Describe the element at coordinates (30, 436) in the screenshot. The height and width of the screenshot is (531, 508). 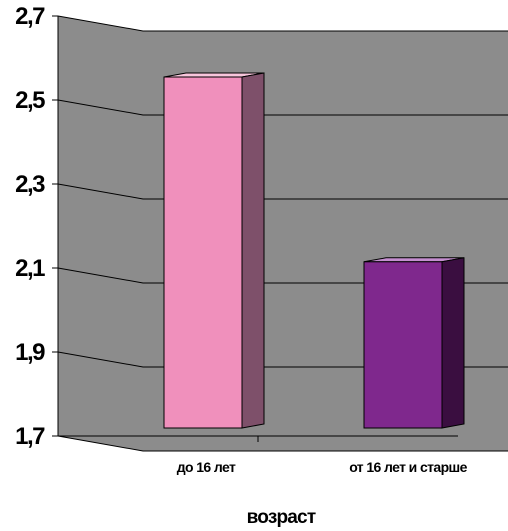
I see `y-tick-label: 1,7` at that location.